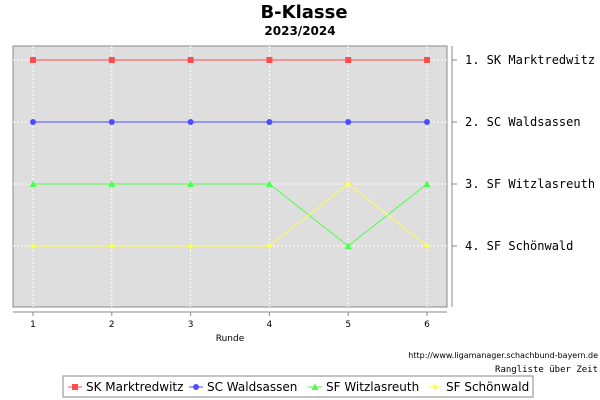 The width and height of the screenshot is (600, 400). What do you see at coordinates (519, 246) in the screenshot?
I see `rank-label: 4. SF Schönwald` at bounding box center [519, 246].